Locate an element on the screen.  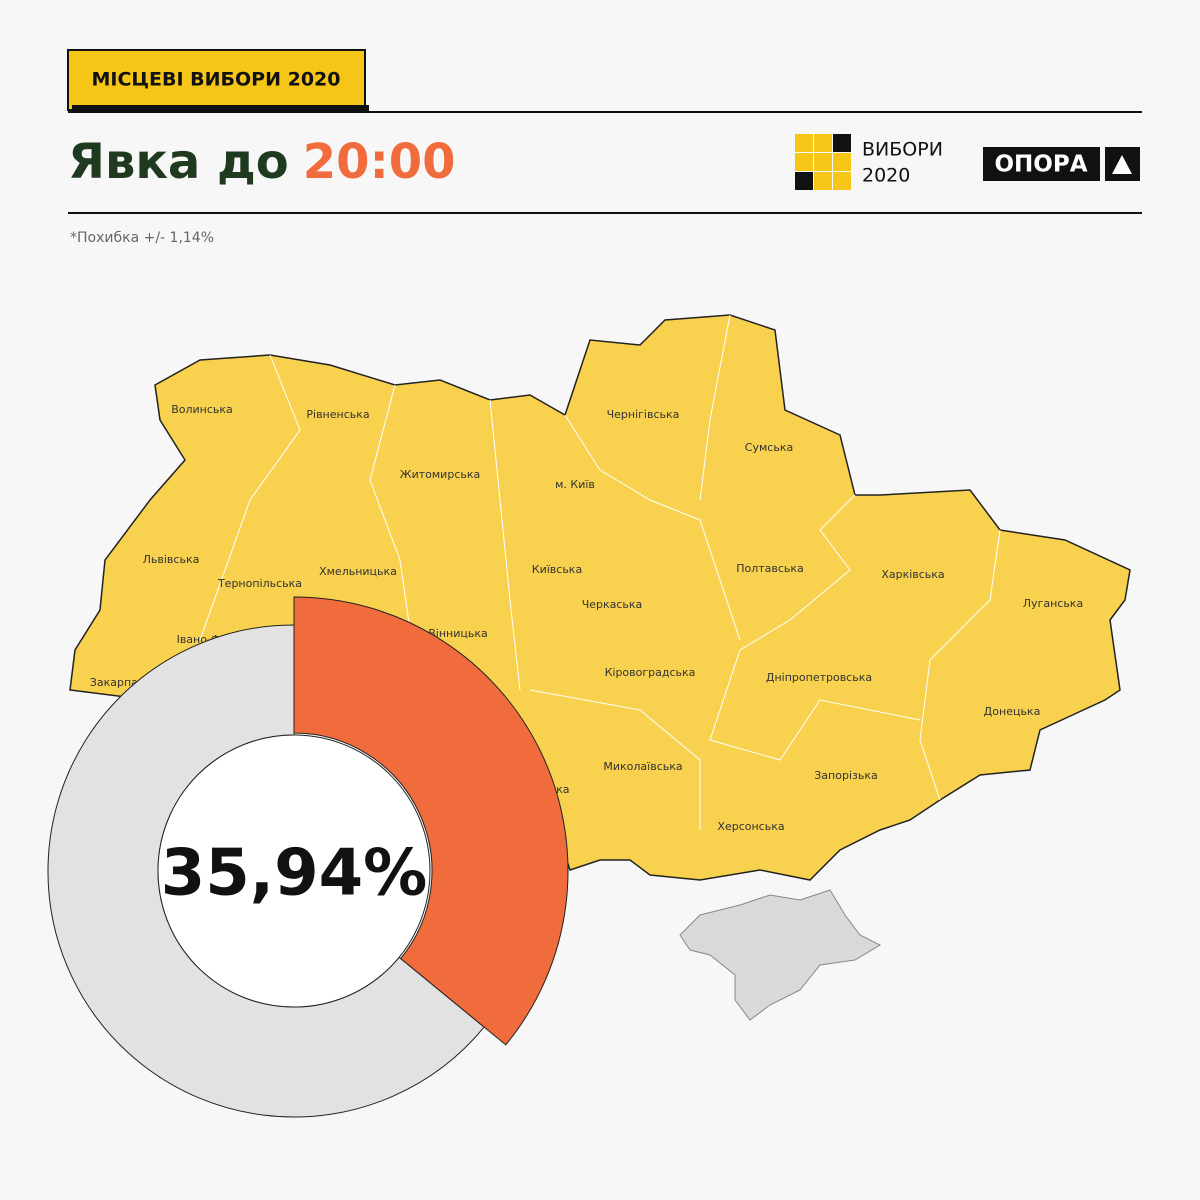
title-text: Явка до is located at coordinates (178, 162).